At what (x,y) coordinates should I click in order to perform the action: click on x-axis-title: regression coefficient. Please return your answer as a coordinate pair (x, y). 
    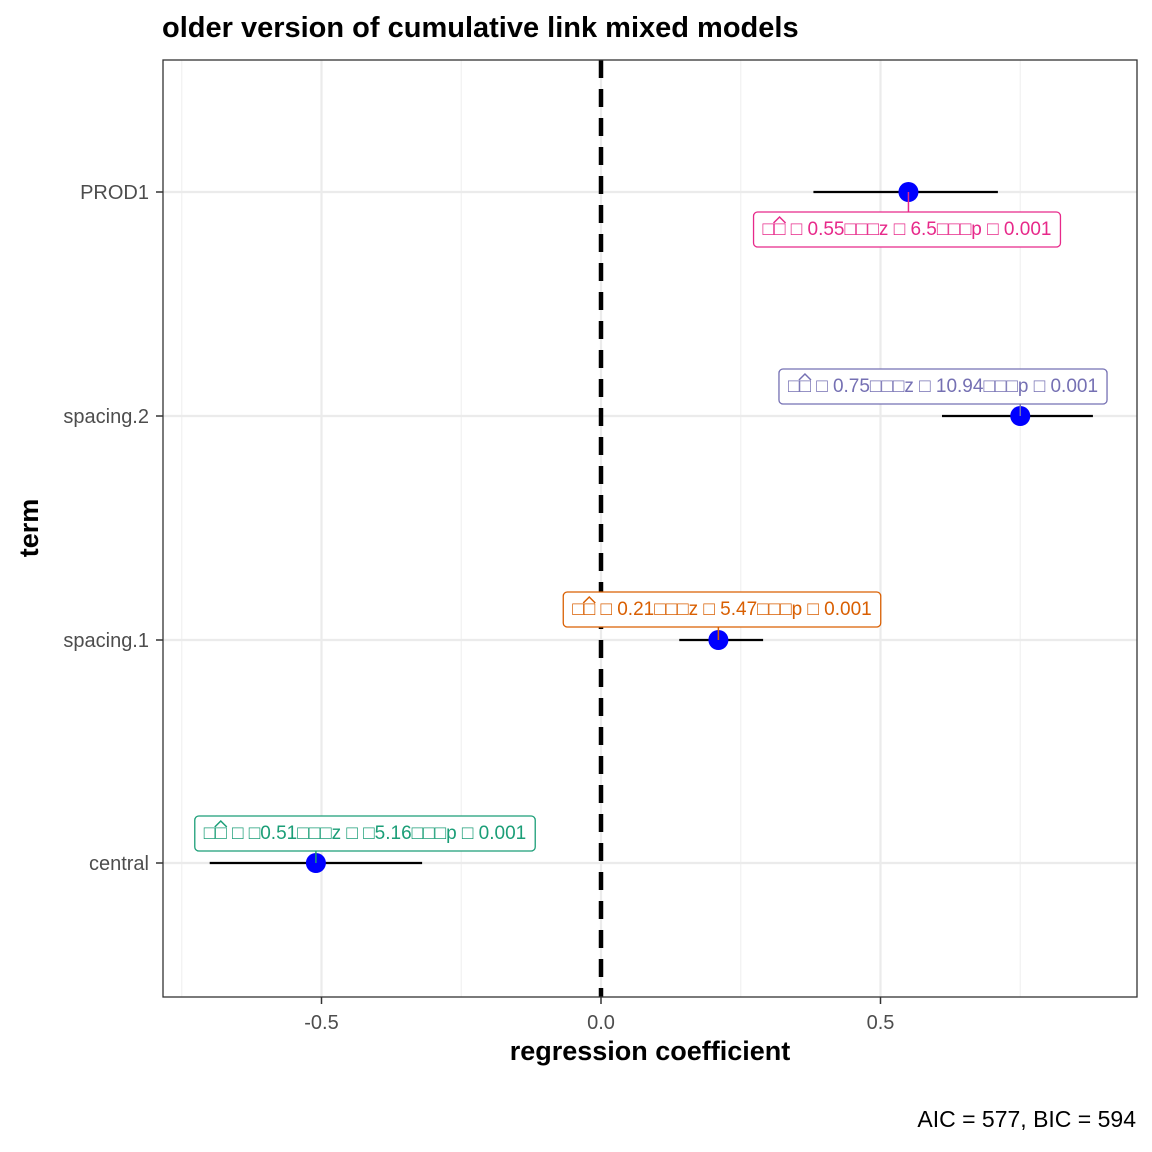
    Looking at the image, I should click on (650, 1051).